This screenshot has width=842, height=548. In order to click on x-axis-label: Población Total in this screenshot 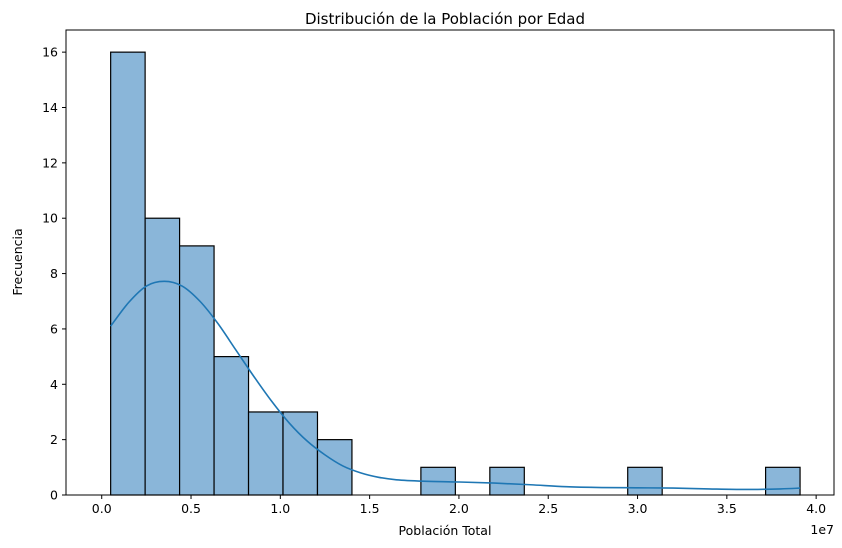, I will do `click(445, 530)`.